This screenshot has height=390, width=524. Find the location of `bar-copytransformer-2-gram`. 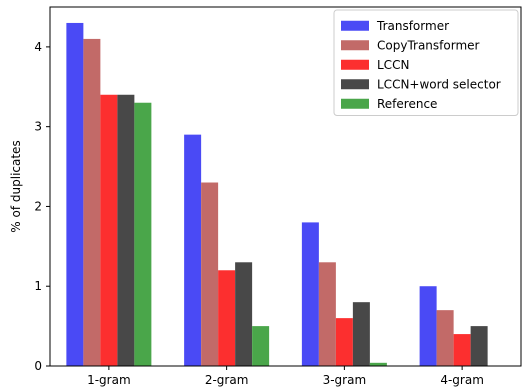

bar-copytransformer-2-gram is located at coordinates (210, 274).